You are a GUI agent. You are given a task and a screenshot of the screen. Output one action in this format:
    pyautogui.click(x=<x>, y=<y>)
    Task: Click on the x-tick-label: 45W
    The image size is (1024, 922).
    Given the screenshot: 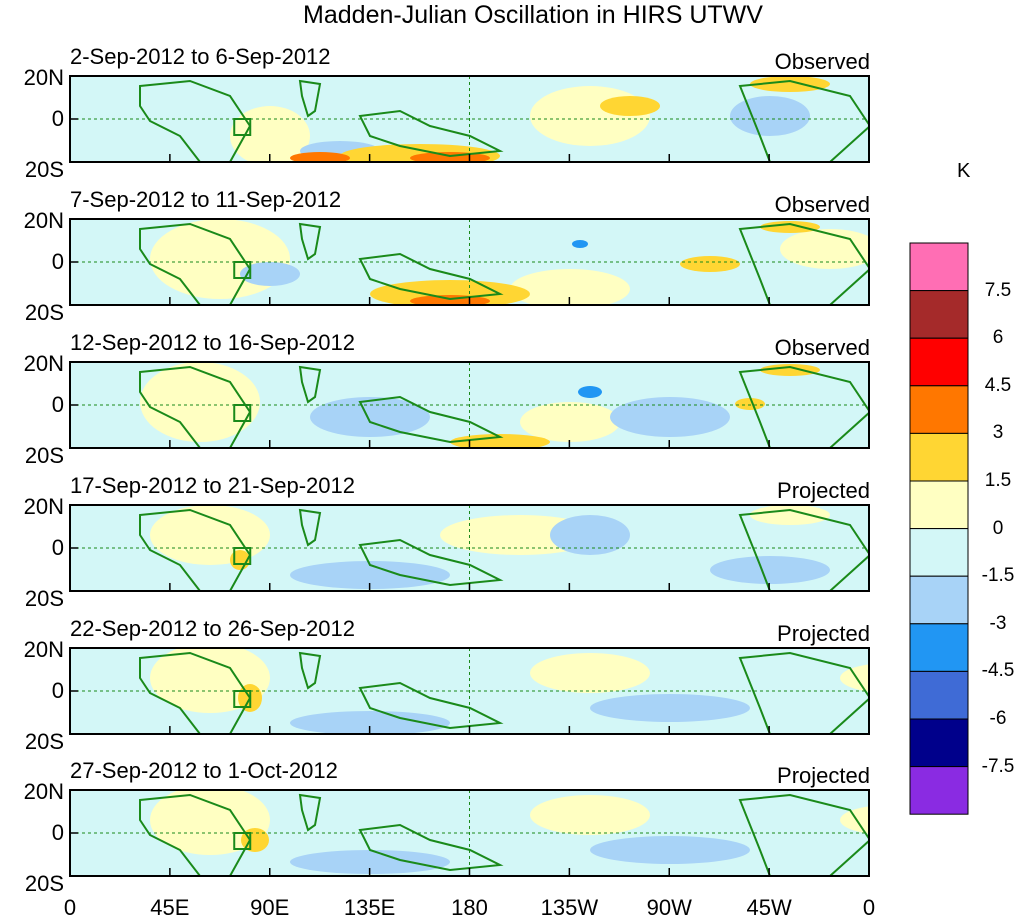 What is the action you would take?
    pyautogui.click(x=769, y=907)
    